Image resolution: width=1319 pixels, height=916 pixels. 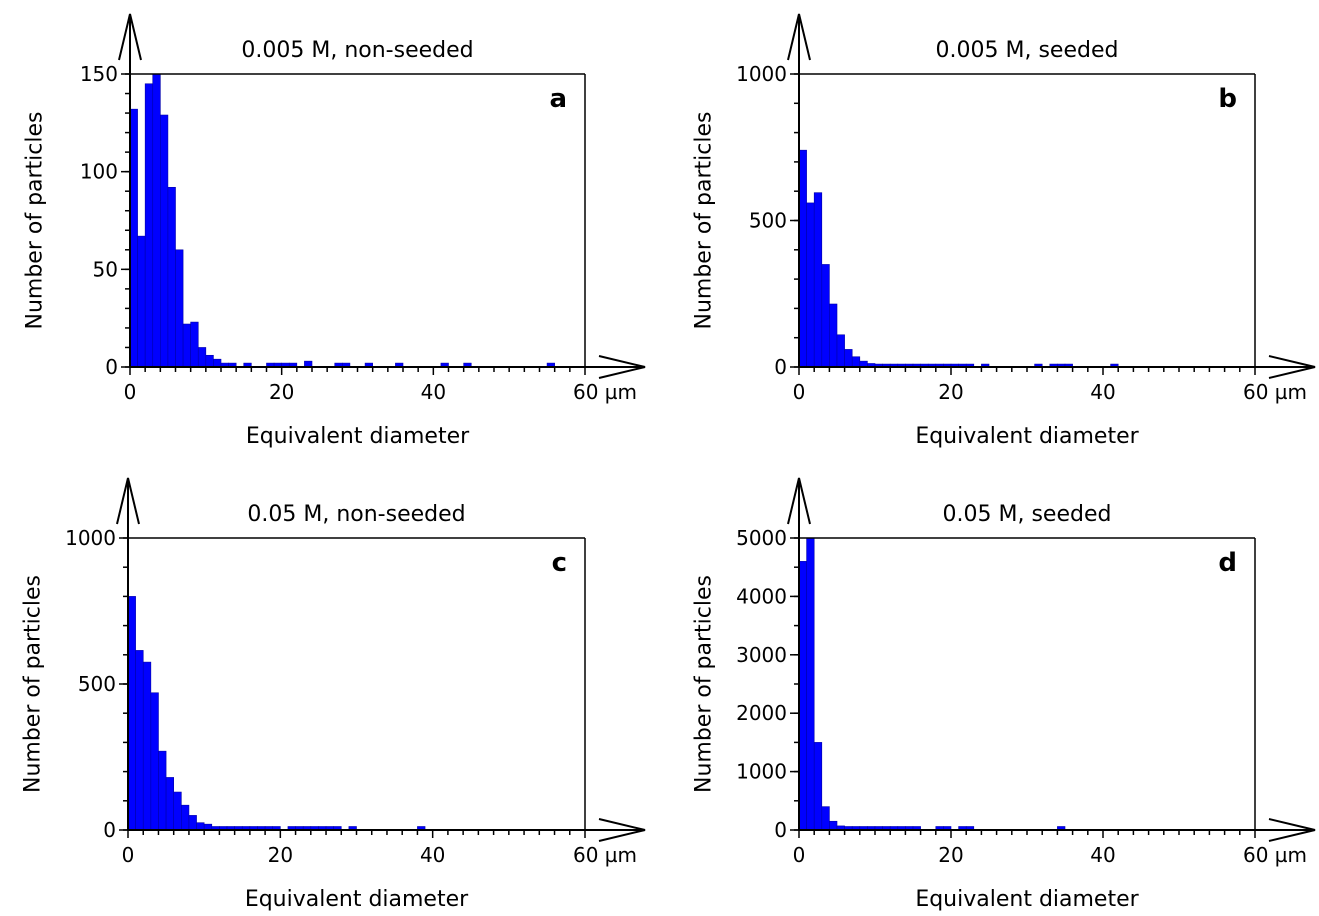 I want to click on panel-title: 0.05 M, non-seeded, so click(x=356, y=514).